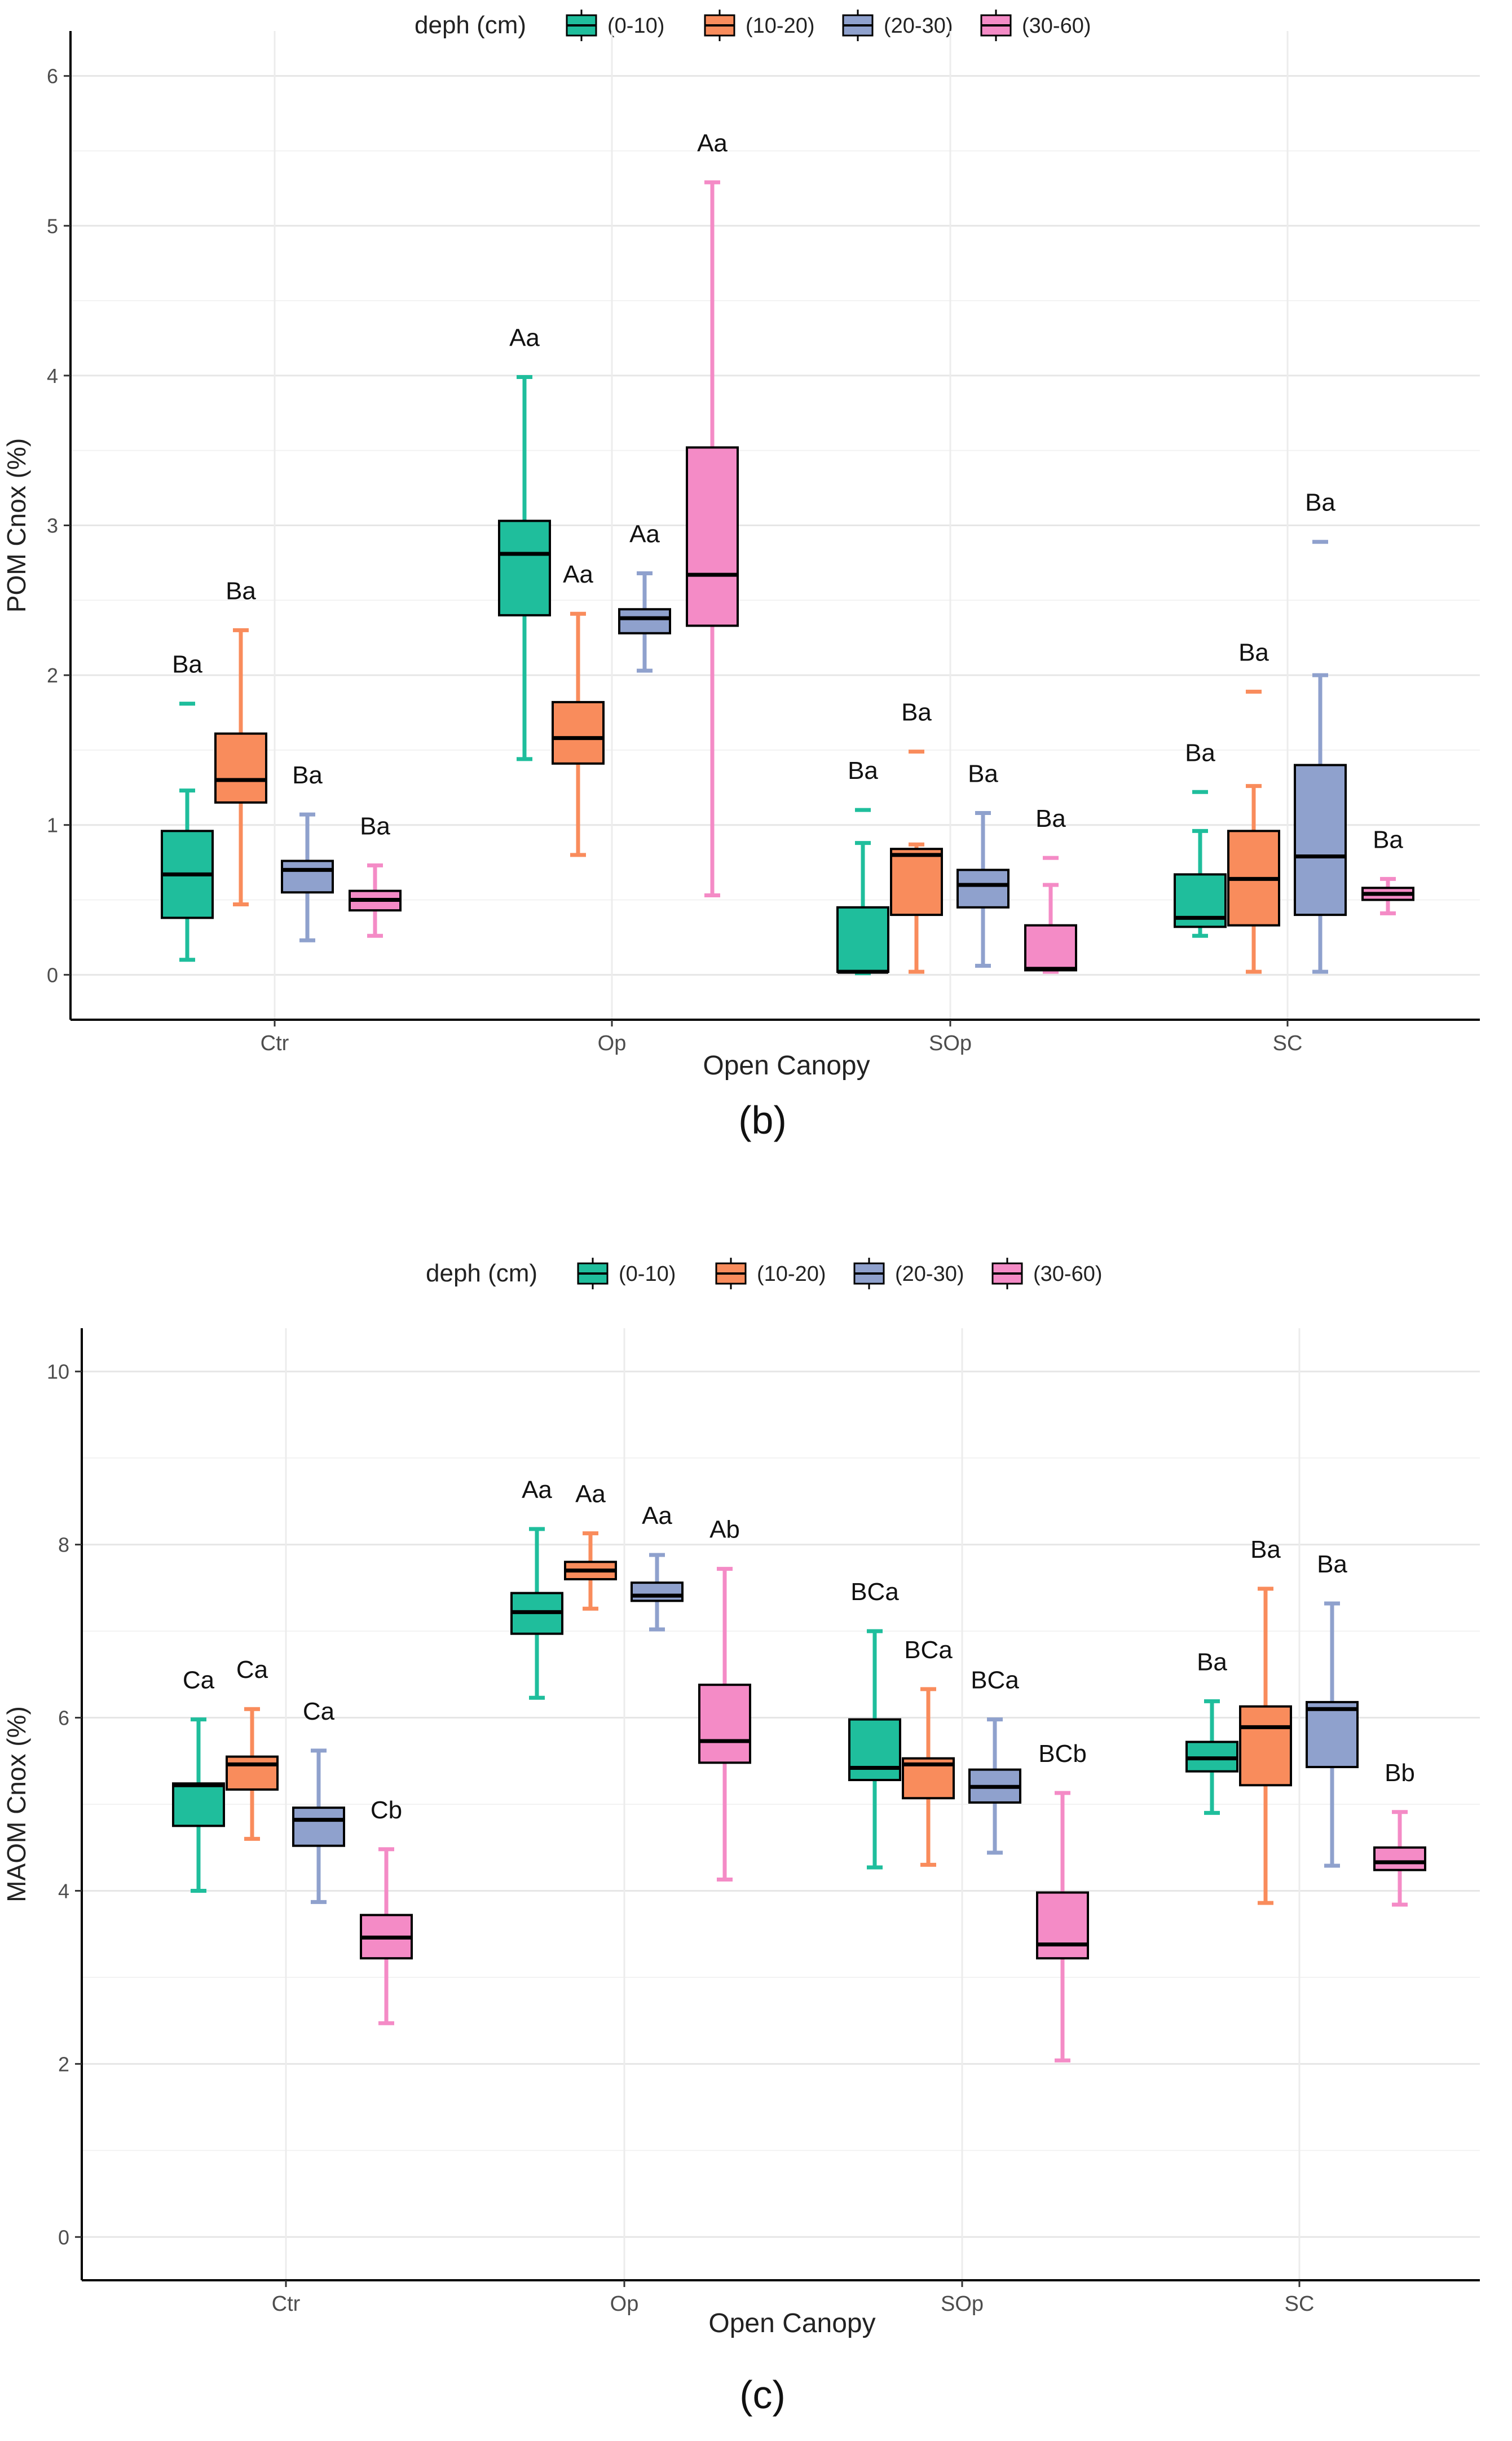 The image size is (1512, 2441). I want to click on legend-item: (20-30), so click(898, 25).